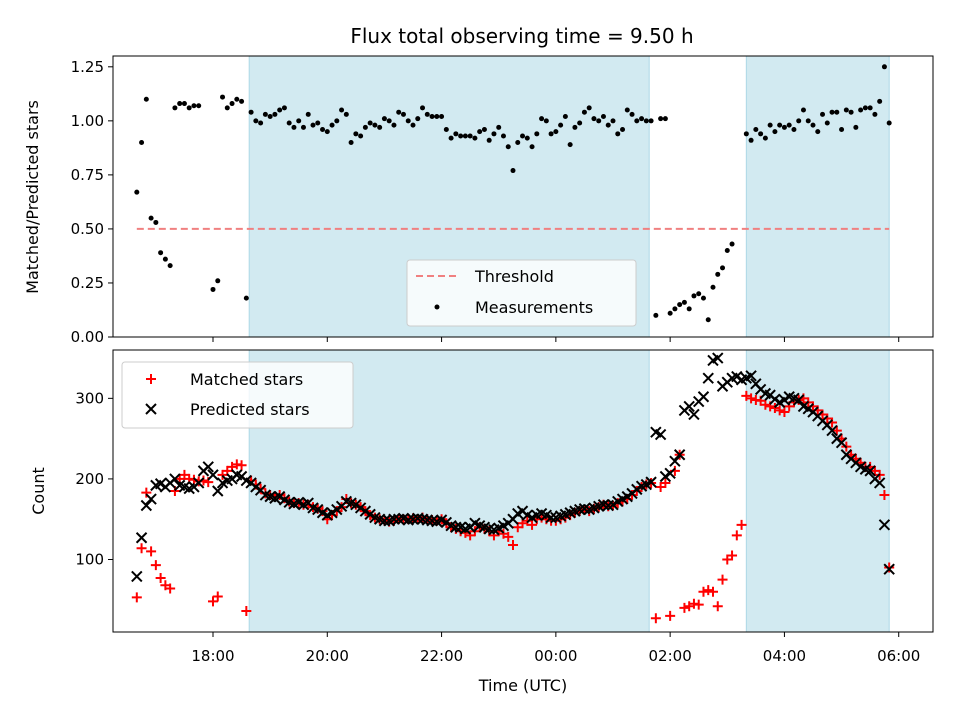 The height and width of the screenshot is (720, 960). Describe the element at coordinates (784, 656) in the screenshot. I see `x-tick-label: 04:00` at that location.